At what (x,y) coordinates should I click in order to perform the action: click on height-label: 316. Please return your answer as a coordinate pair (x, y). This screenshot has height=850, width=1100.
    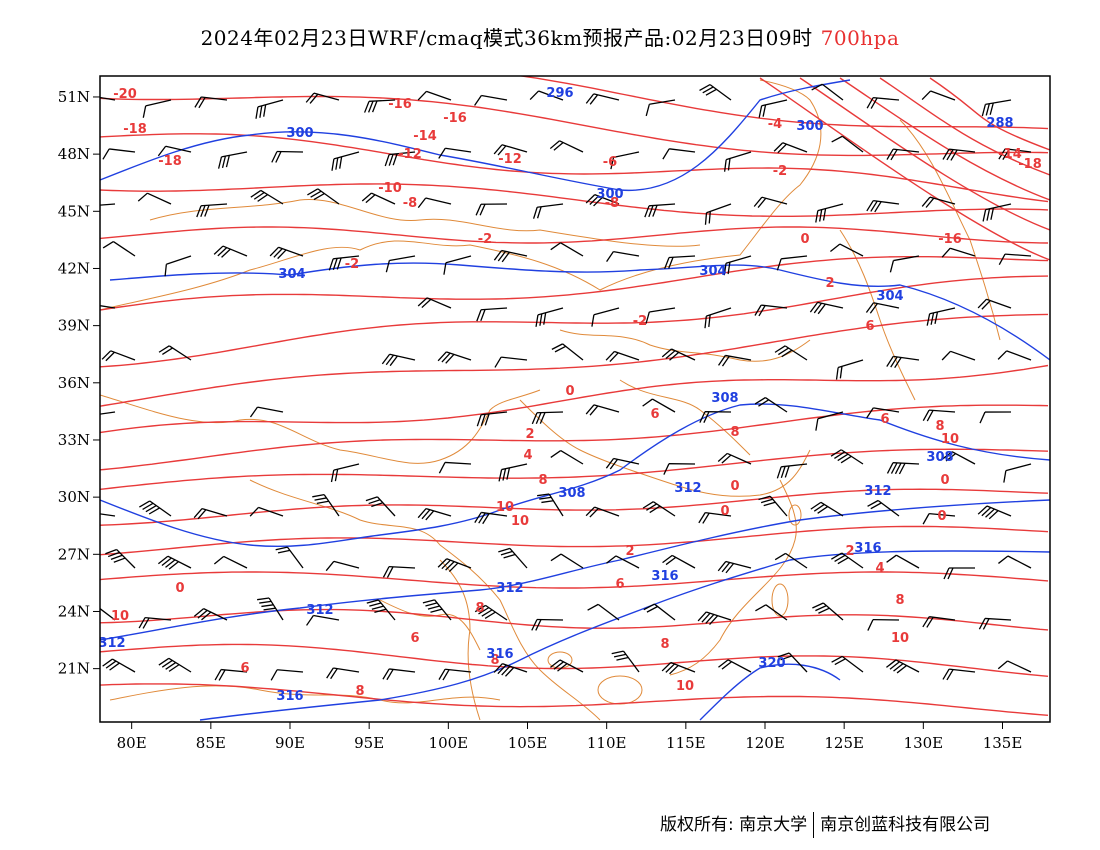
    Looking at the image, I should click on (499, 654).